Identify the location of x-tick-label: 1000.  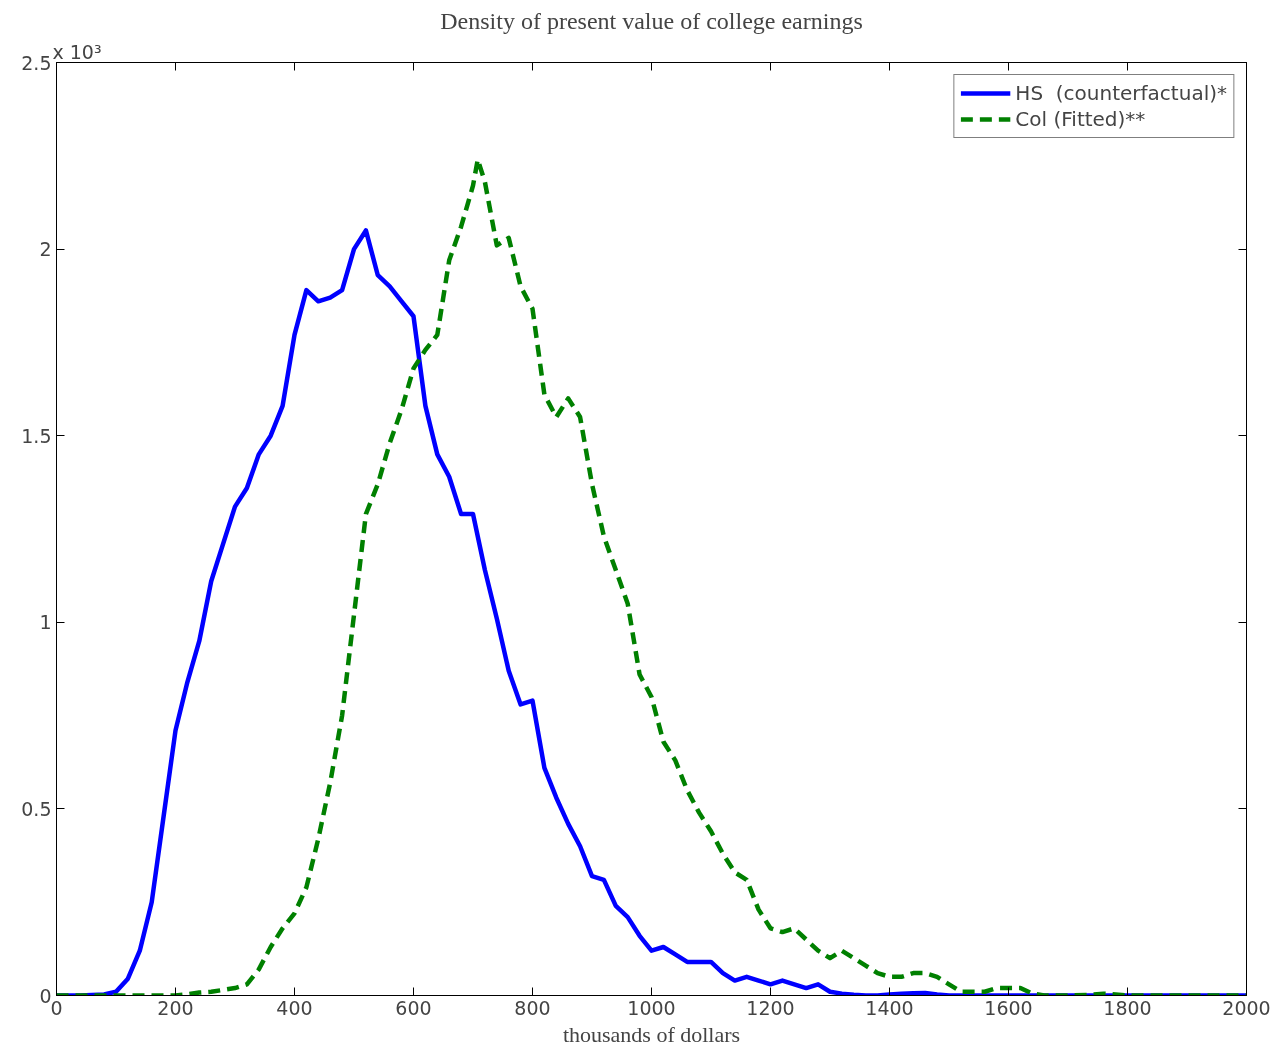
(651, 1007).